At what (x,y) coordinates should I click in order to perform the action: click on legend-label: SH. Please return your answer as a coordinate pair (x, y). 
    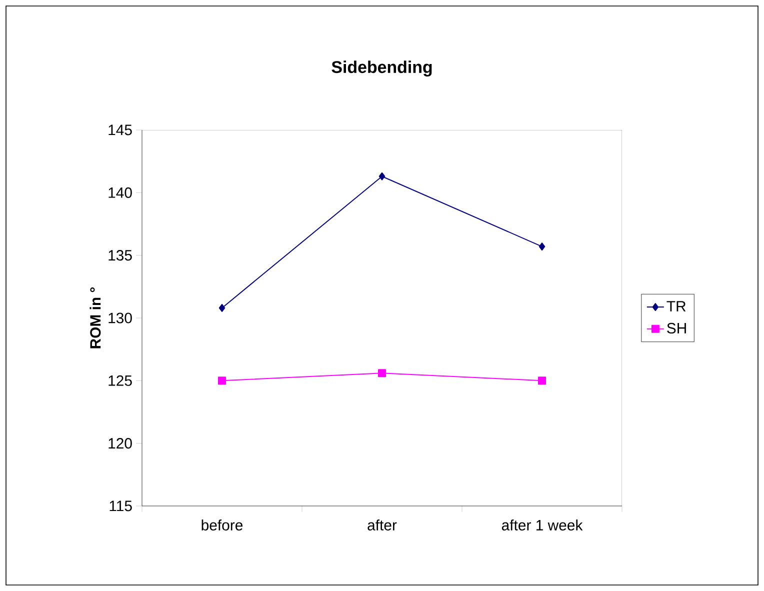
    Looking at the image, I should click on (676, 328).